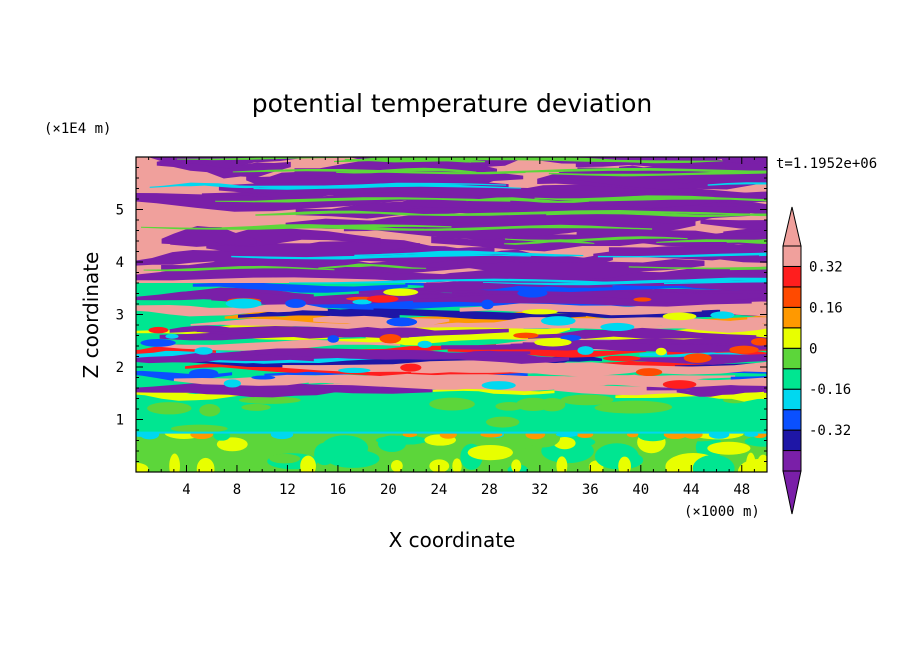 The height and width of the screenshot is (654, 904). What do you see at coordinates (826, 308) in the screenshot?
I see `colorbar-tick-label: 0.16` at bounding box center [826, 308].